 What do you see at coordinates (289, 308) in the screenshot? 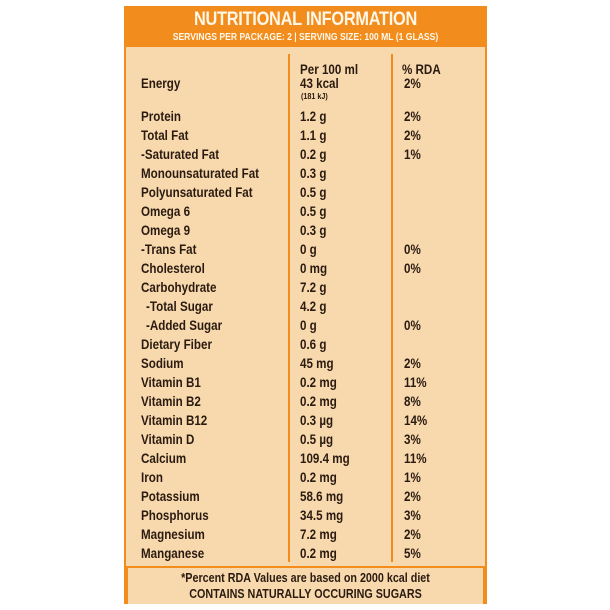
I see `column-divider-per` at bounding box center [289, 308].